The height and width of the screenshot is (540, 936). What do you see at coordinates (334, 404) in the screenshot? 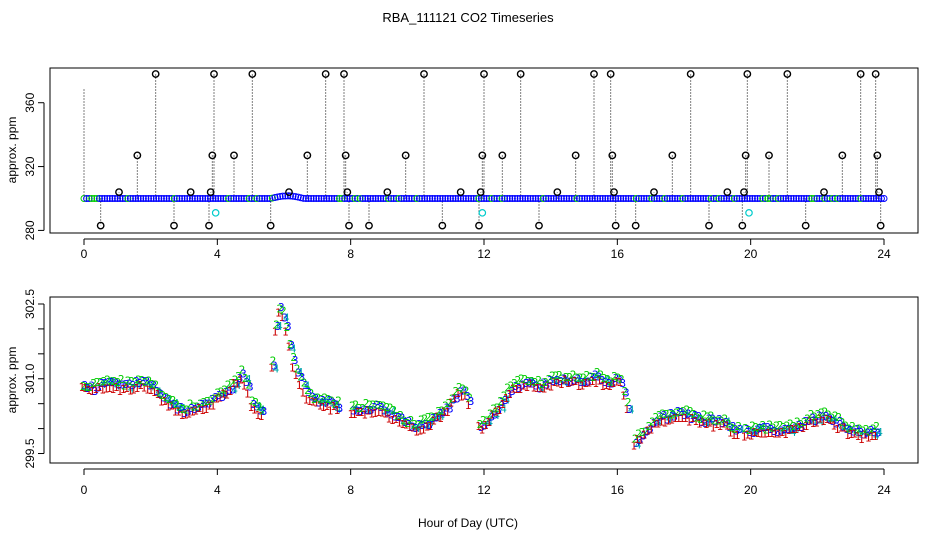
I see `series-4-point-72: 4` at bounding box center [334, 404].